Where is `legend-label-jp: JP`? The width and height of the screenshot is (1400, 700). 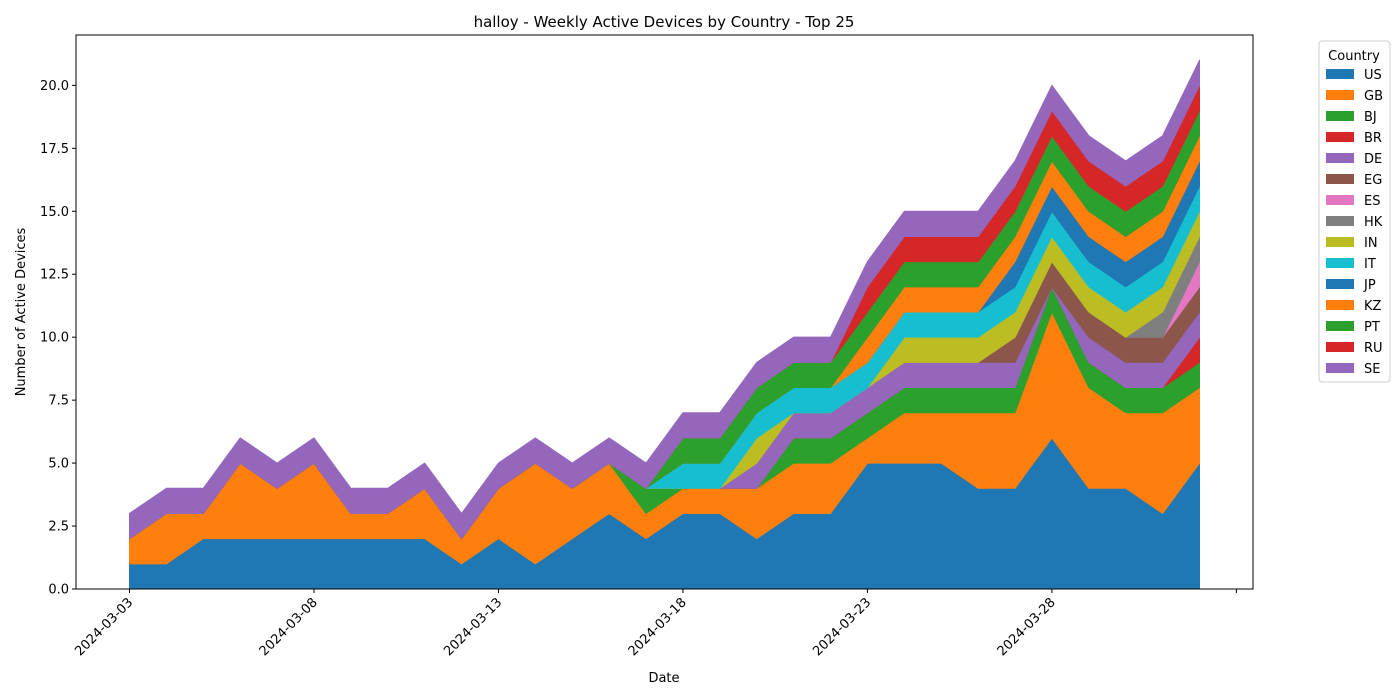 legend-label-jp: JP is located at coordinates (1369, 285).